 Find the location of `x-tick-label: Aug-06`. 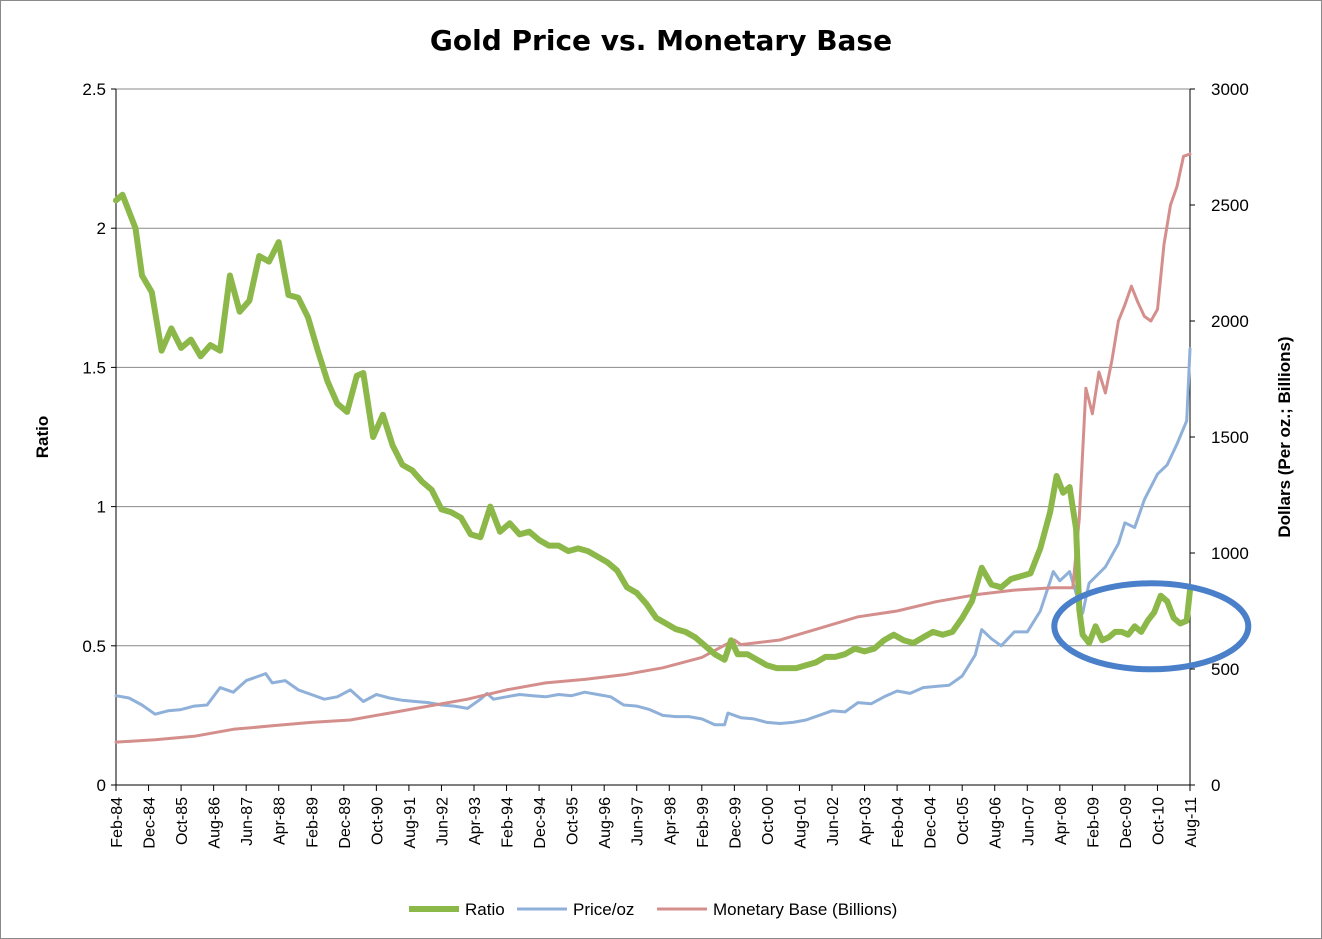

x-tick-label: Aug-06 is located at coordinates (996, 823).